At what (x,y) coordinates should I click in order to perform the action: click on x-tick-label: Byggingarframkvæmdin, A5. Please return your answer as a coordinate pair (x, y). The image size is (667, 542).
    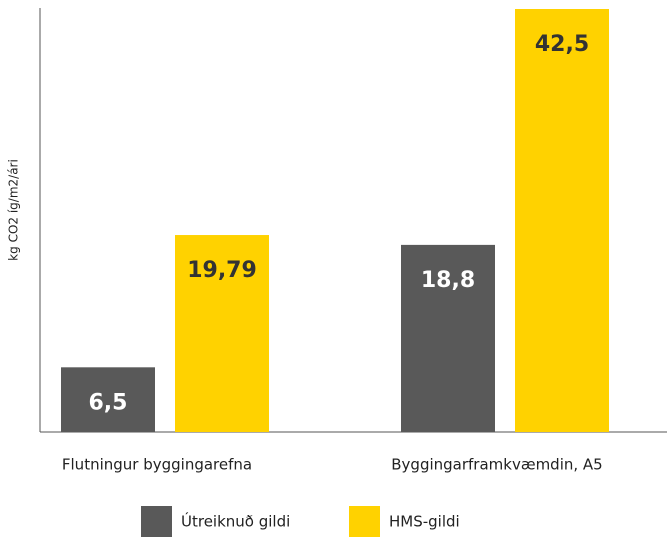
    Looking at the image, I should click on (496, 465).